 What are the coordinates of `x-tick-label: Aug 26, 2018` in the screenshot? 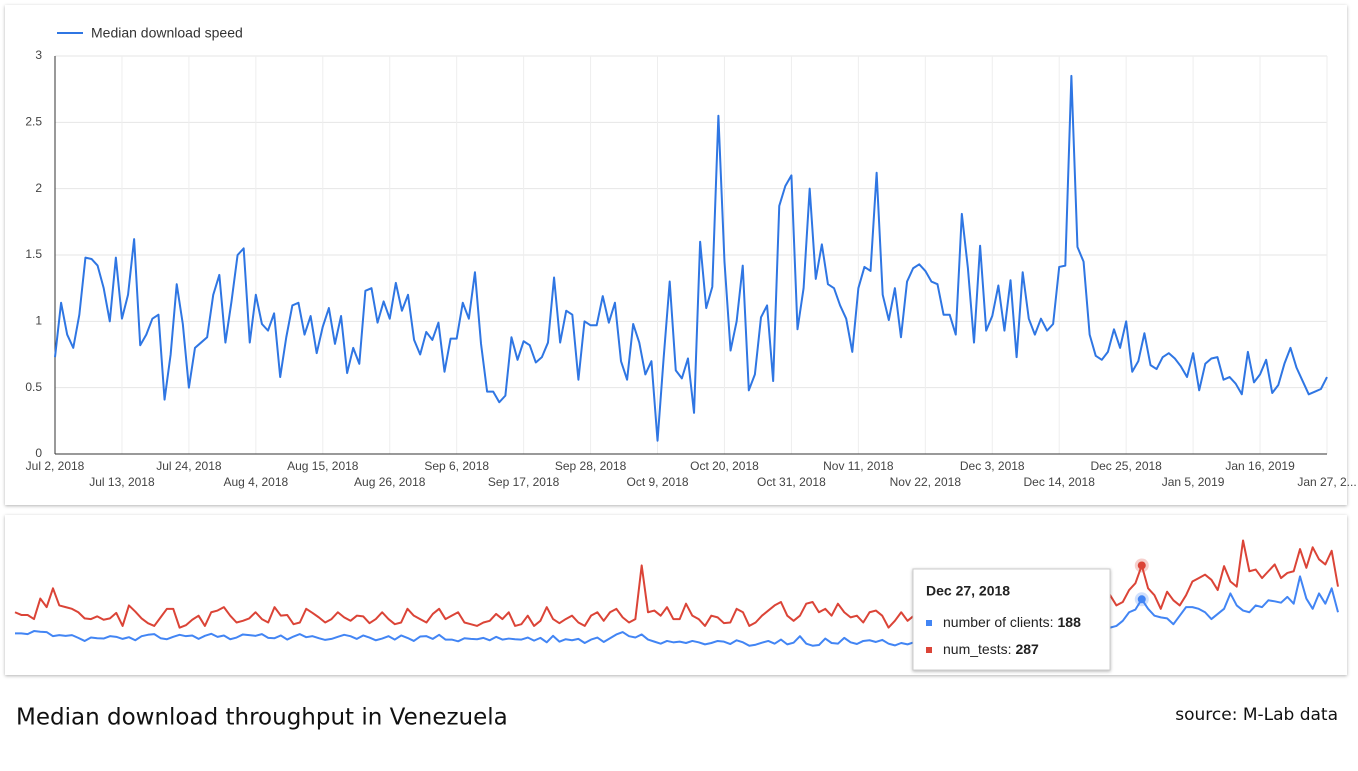 It's located at (390, 482).